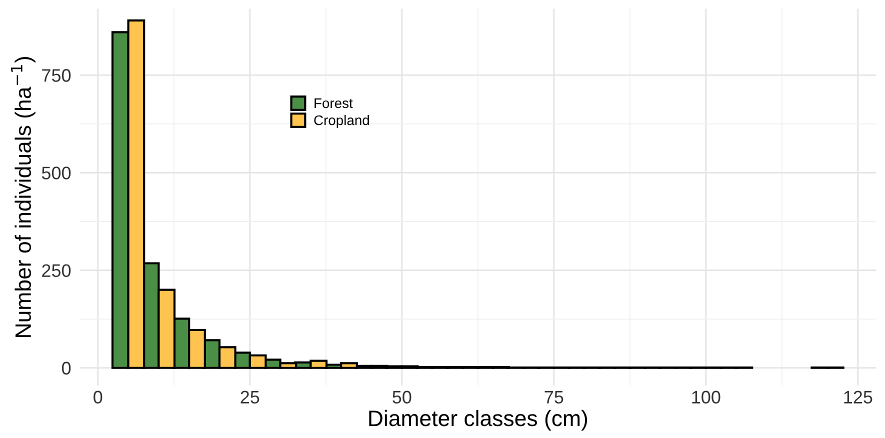 Image resolution: width=885 pixels, height=438 pixels. I want to click on x-tick-label: 50, so click(402, 397).